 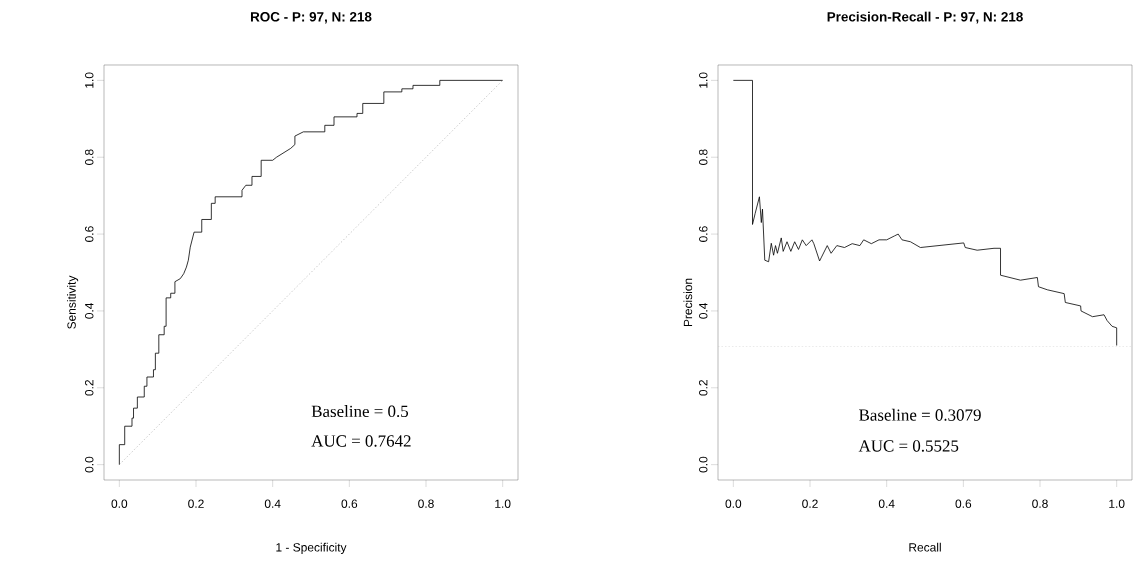 What do you see at coordinates (311, 548) in the screenshot?
I see `x-axis-title: 1 - Specificity` at bounding box center [311, 548].